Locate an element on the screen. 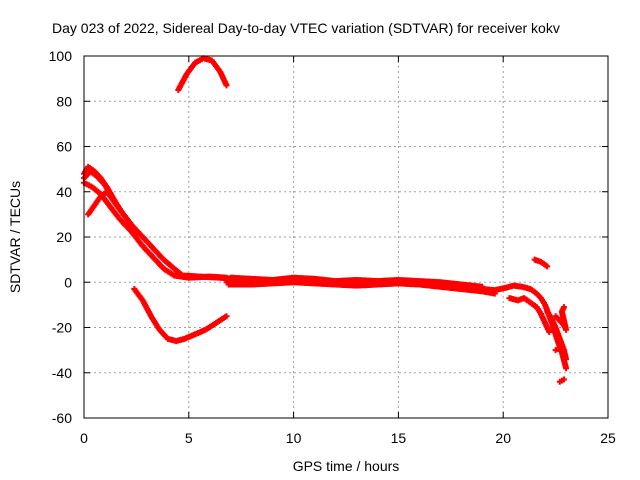 This screenshot has height=480, width=640. x-tick-label: 20 is located at coordinates (503, 438).